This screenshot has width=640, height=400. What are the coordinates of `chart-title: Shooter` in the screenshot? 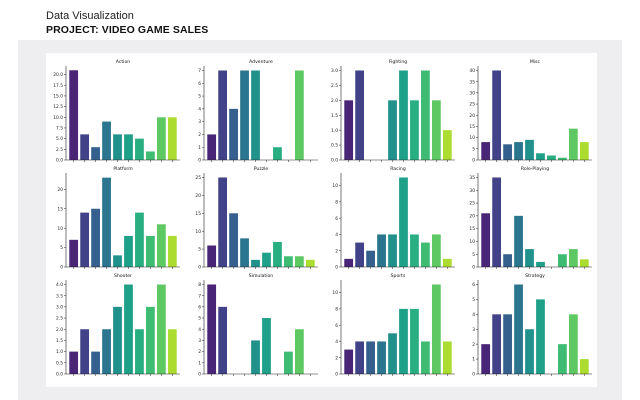 It's located at (123, 276).